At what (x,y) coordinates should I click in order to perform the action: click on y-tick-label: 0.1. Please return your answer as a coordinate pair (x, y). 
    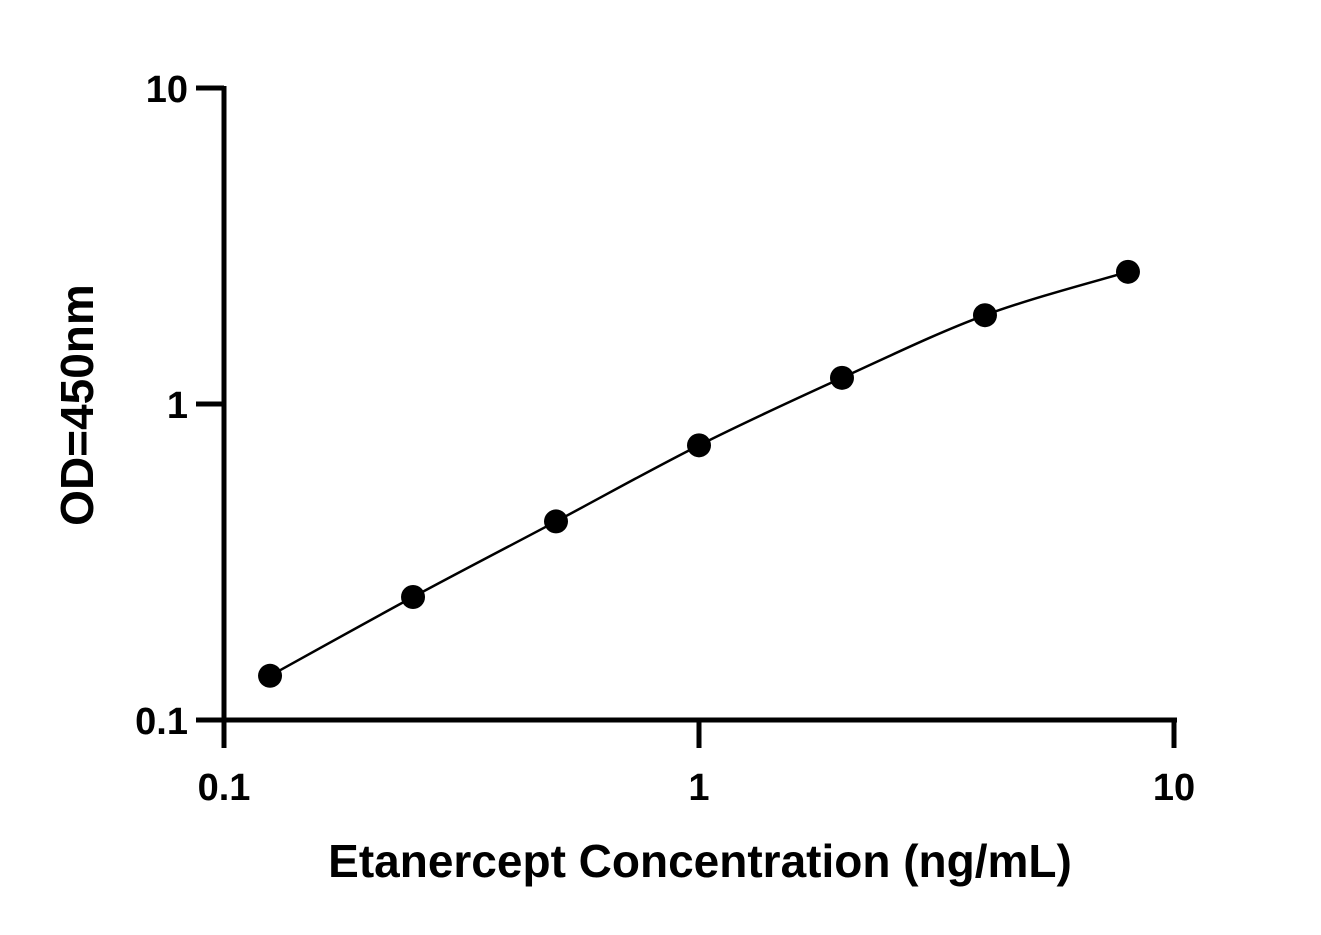
    Looking at the image, I should click on (161, 722).